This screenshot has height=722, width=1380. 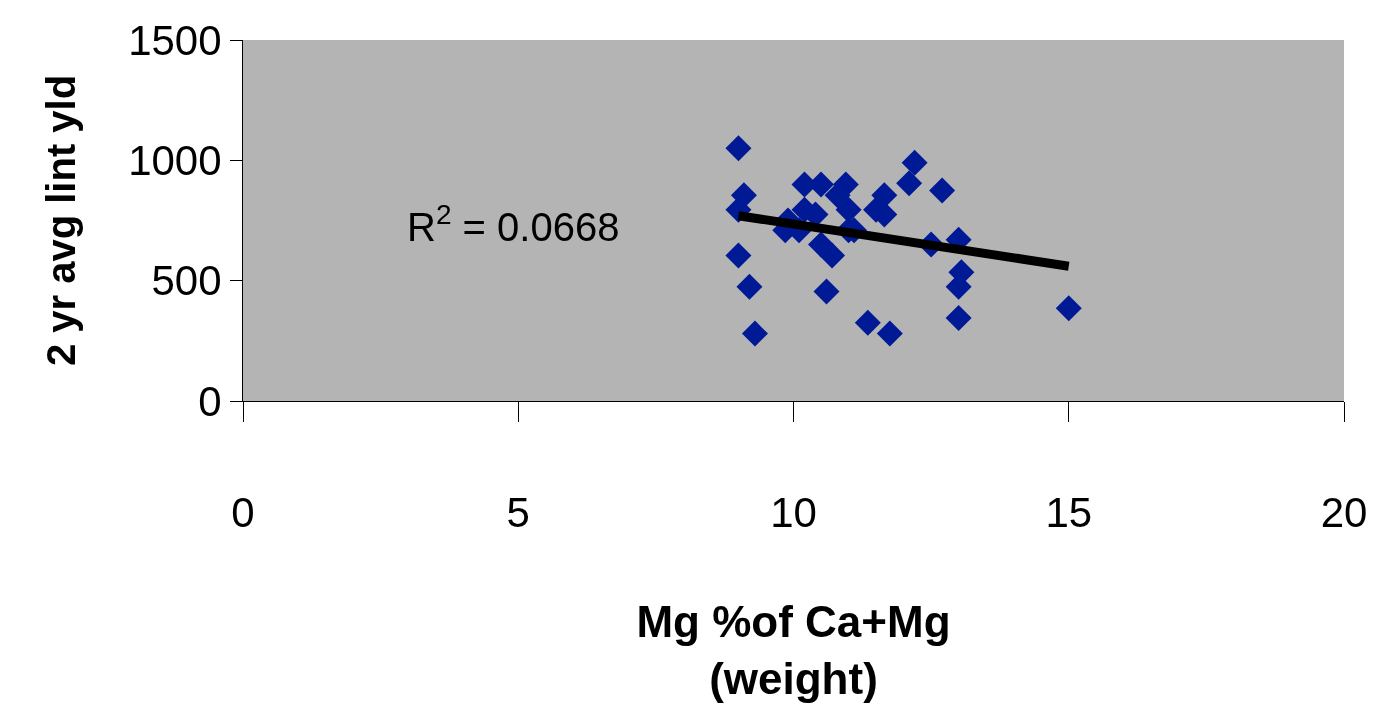 I want to click on y-tick-label: 500, so click(x=186, y=281).